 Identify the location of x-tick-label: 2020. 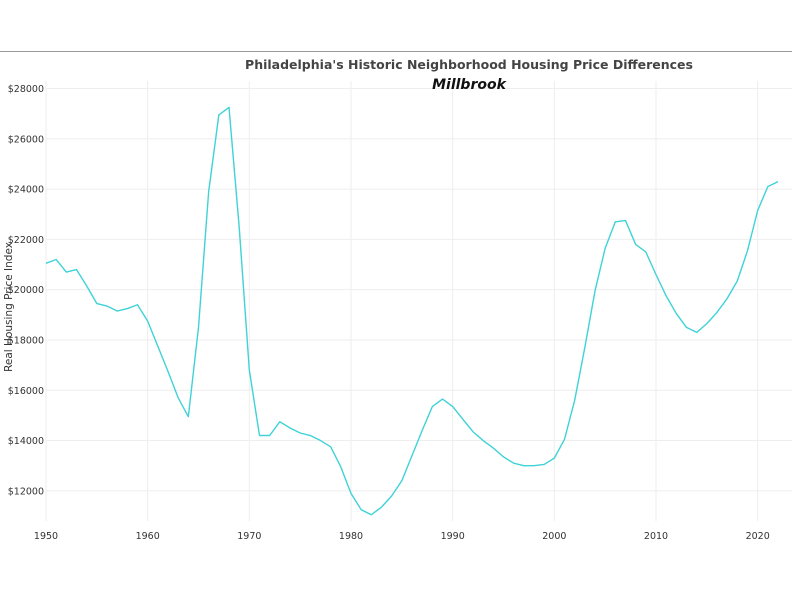
(758, 536).